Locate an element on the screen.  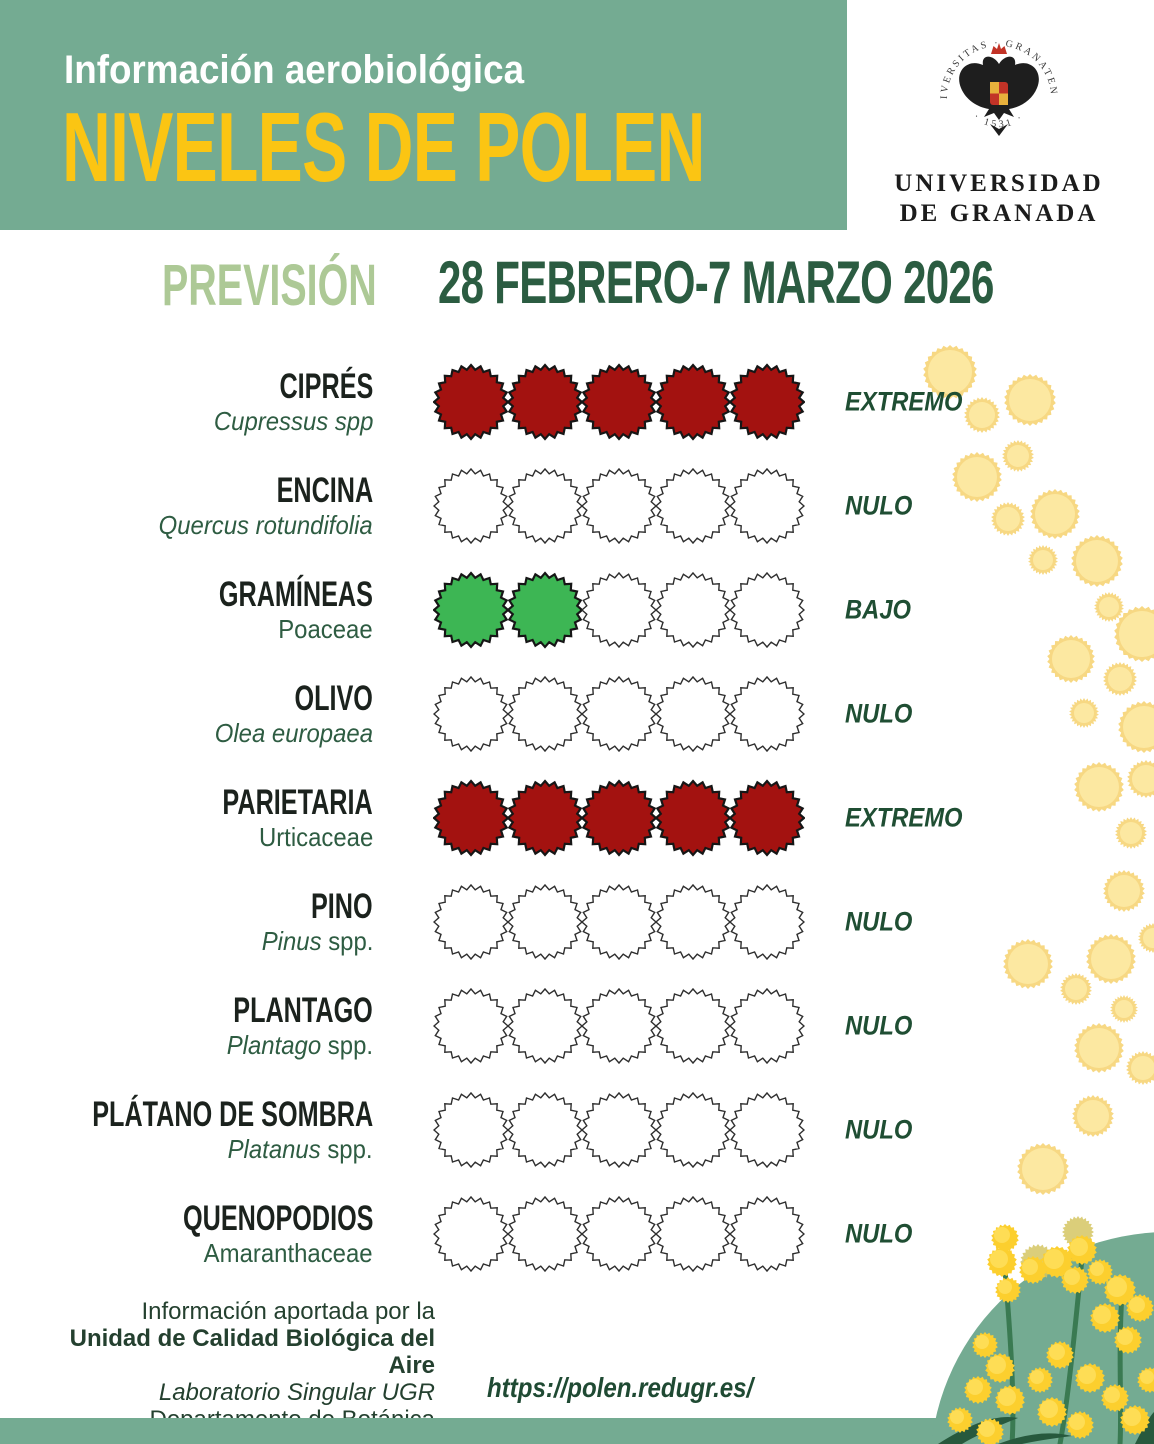
taxon-species: Platanus spp. is located at coordinates (300, 1149).